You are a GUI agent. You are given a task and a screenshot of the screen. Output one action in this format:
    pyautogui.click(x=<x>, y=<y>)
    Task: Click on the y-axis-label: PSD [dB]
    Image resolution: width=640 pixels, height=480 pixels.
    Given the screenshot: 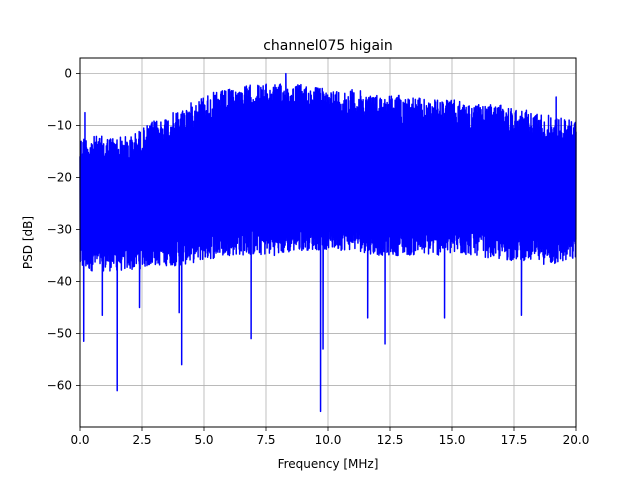 What is the action you would take?
    pyautogui.click(x=28, y=242)
    